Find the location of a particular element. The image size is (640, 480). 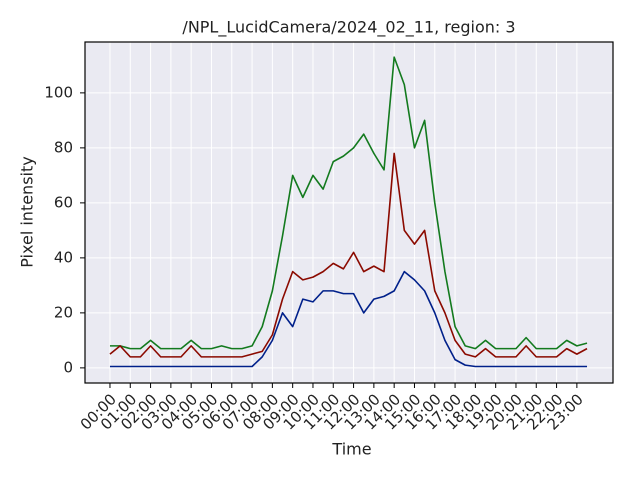

chart-title: /NPL_LucidCamera/2024_02_11, region: 3 is located at coordinates (348, 28).